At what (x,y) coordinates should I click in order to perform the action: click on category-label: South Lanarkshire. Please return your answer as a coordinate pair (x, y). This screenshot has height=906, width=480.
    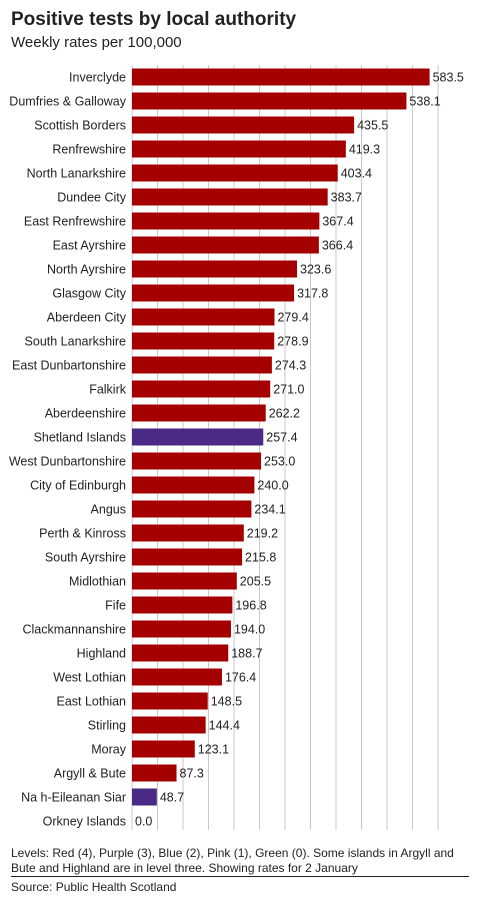
    Looking at the image, I should click on (76, 342).